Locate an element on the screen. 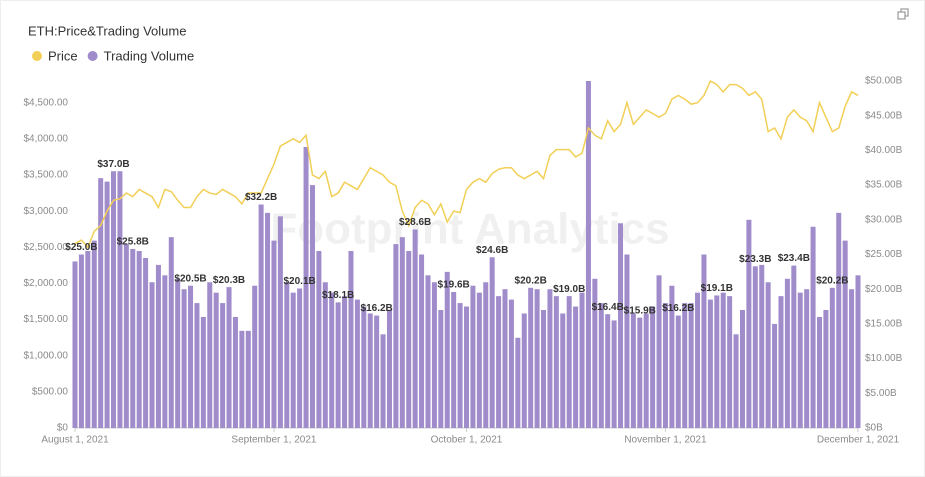  value-label: $20.1B is located at coordinates (300, 281).